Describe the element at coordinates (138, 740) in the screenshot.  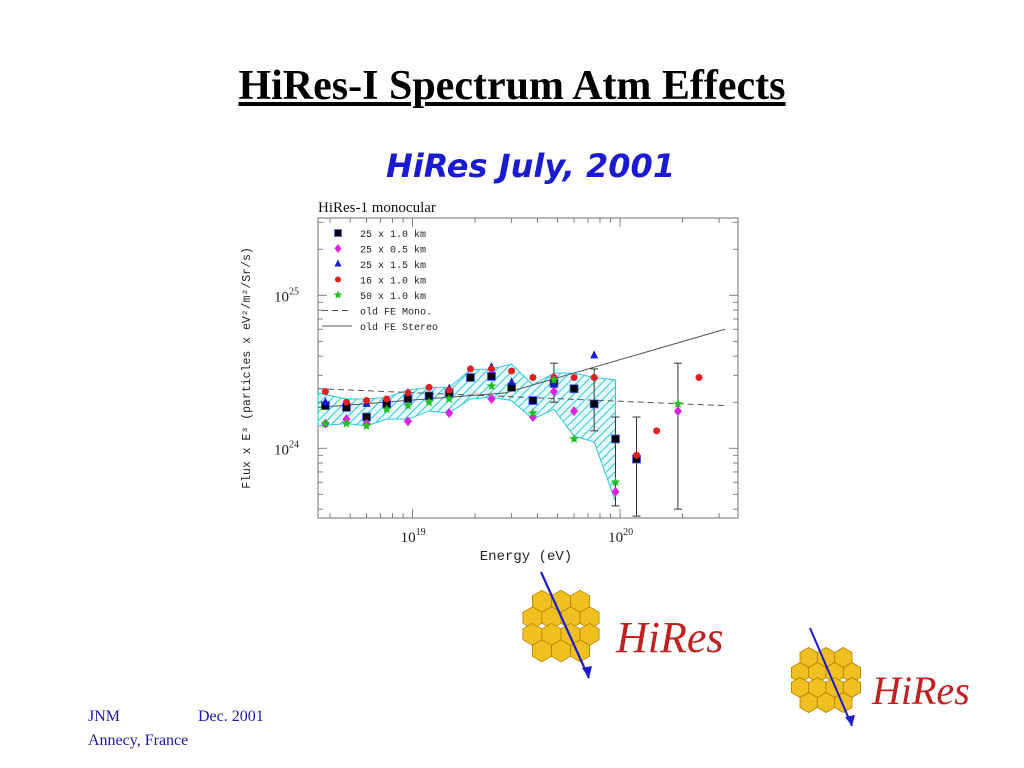
I see `footer-location: Annecy, France` at that location.